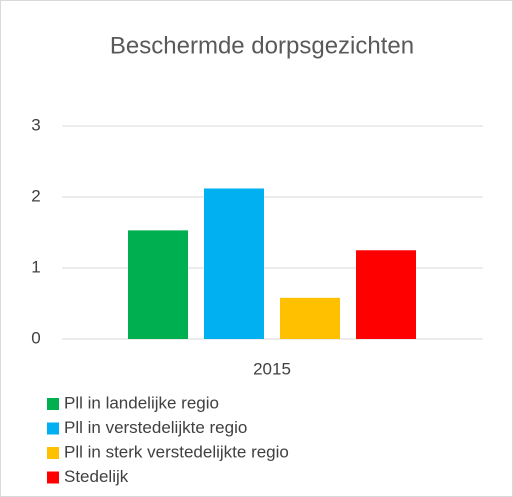 This screenshot has height=497, width=513. I want to click on legend-label: Pll in sterk verstedelijkte regio, so click(176, 451).